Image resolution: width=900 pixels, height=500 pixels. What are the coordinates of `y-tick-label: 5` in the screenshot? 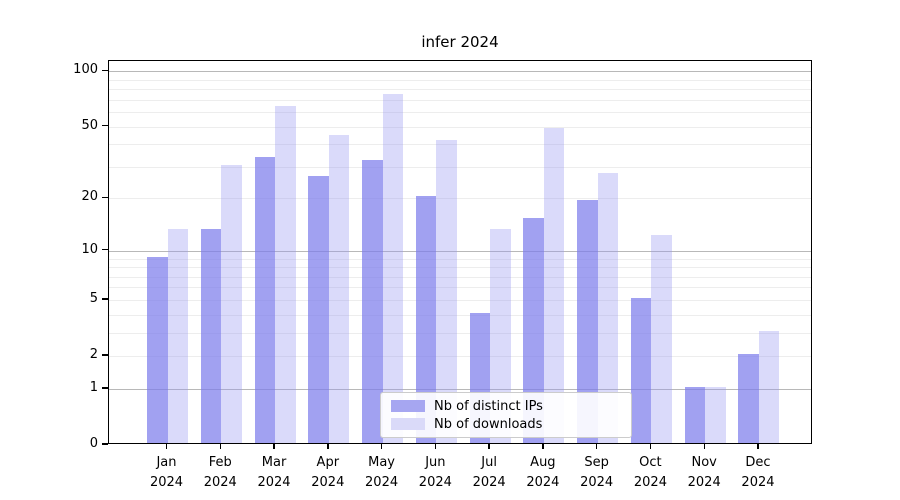 It's located at (93, 298).